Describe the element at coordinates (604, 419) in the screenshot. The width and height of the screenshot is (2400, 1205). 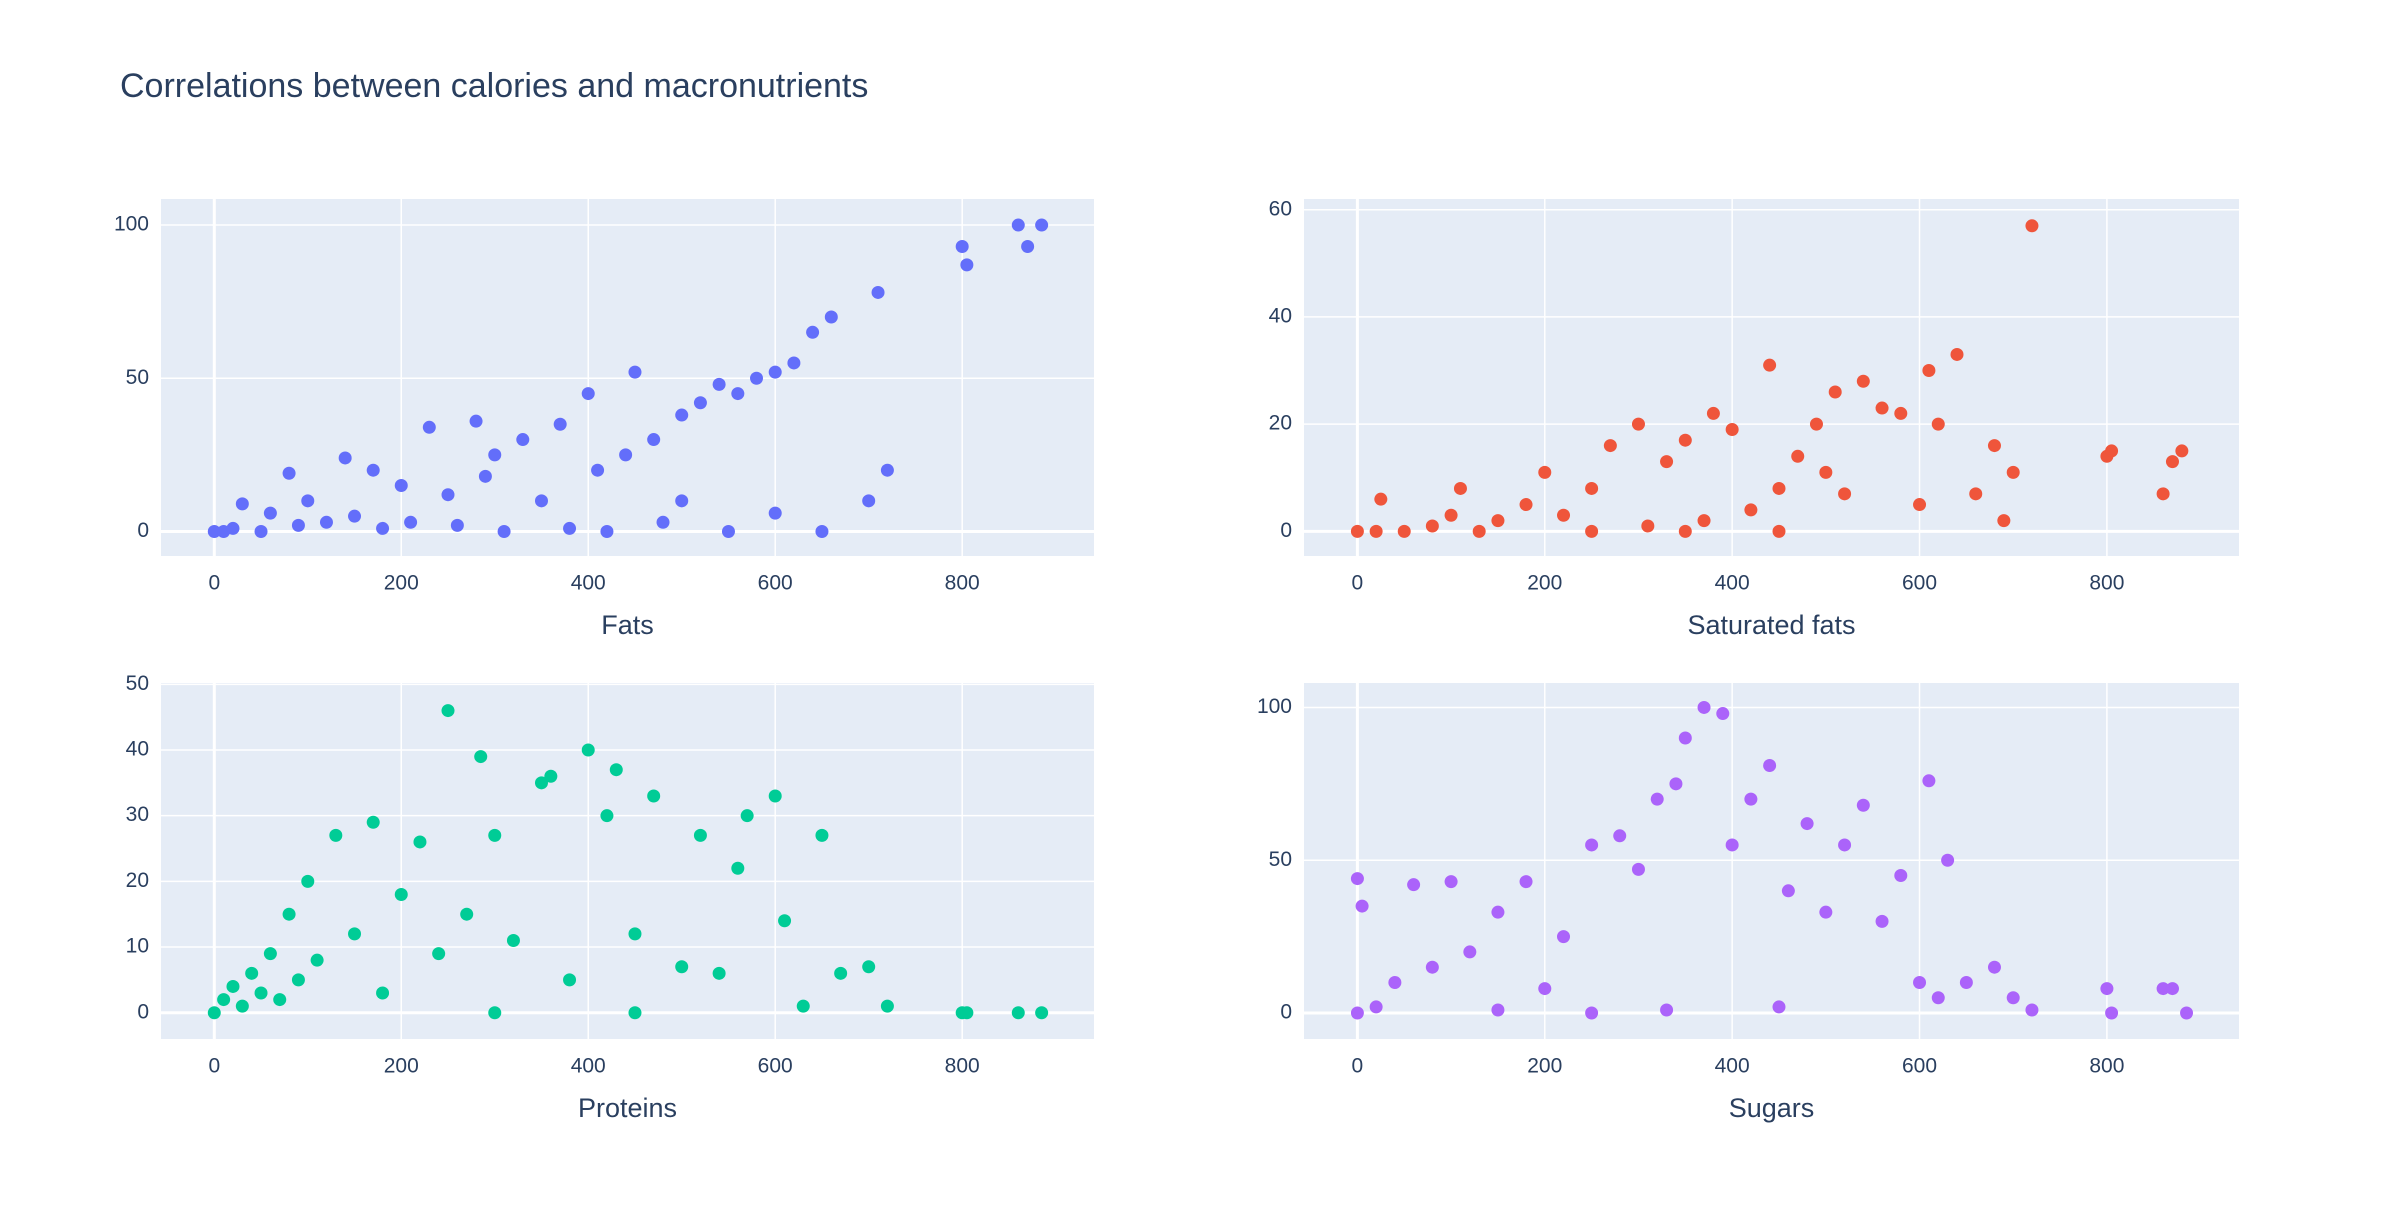
I see `subplot: 0 200 400 600 800 0 50 100 Fats` at that location.